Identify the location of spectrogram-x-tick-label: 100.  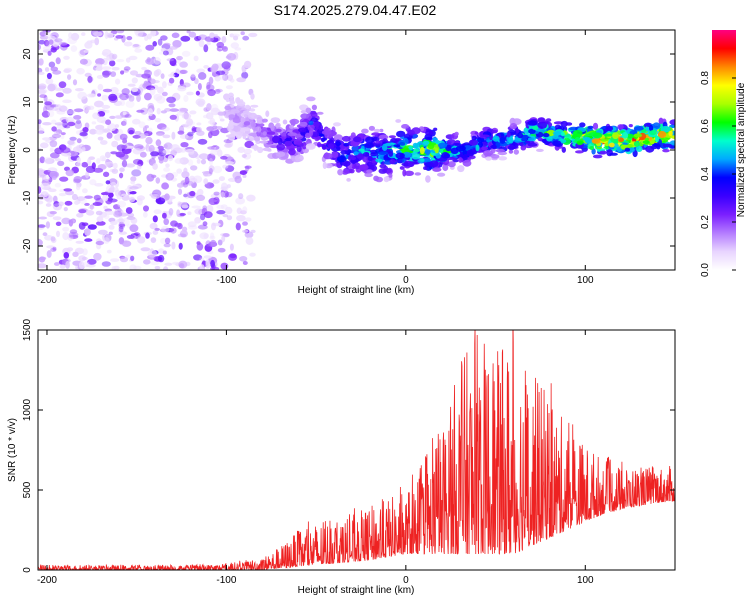
(585, 280).